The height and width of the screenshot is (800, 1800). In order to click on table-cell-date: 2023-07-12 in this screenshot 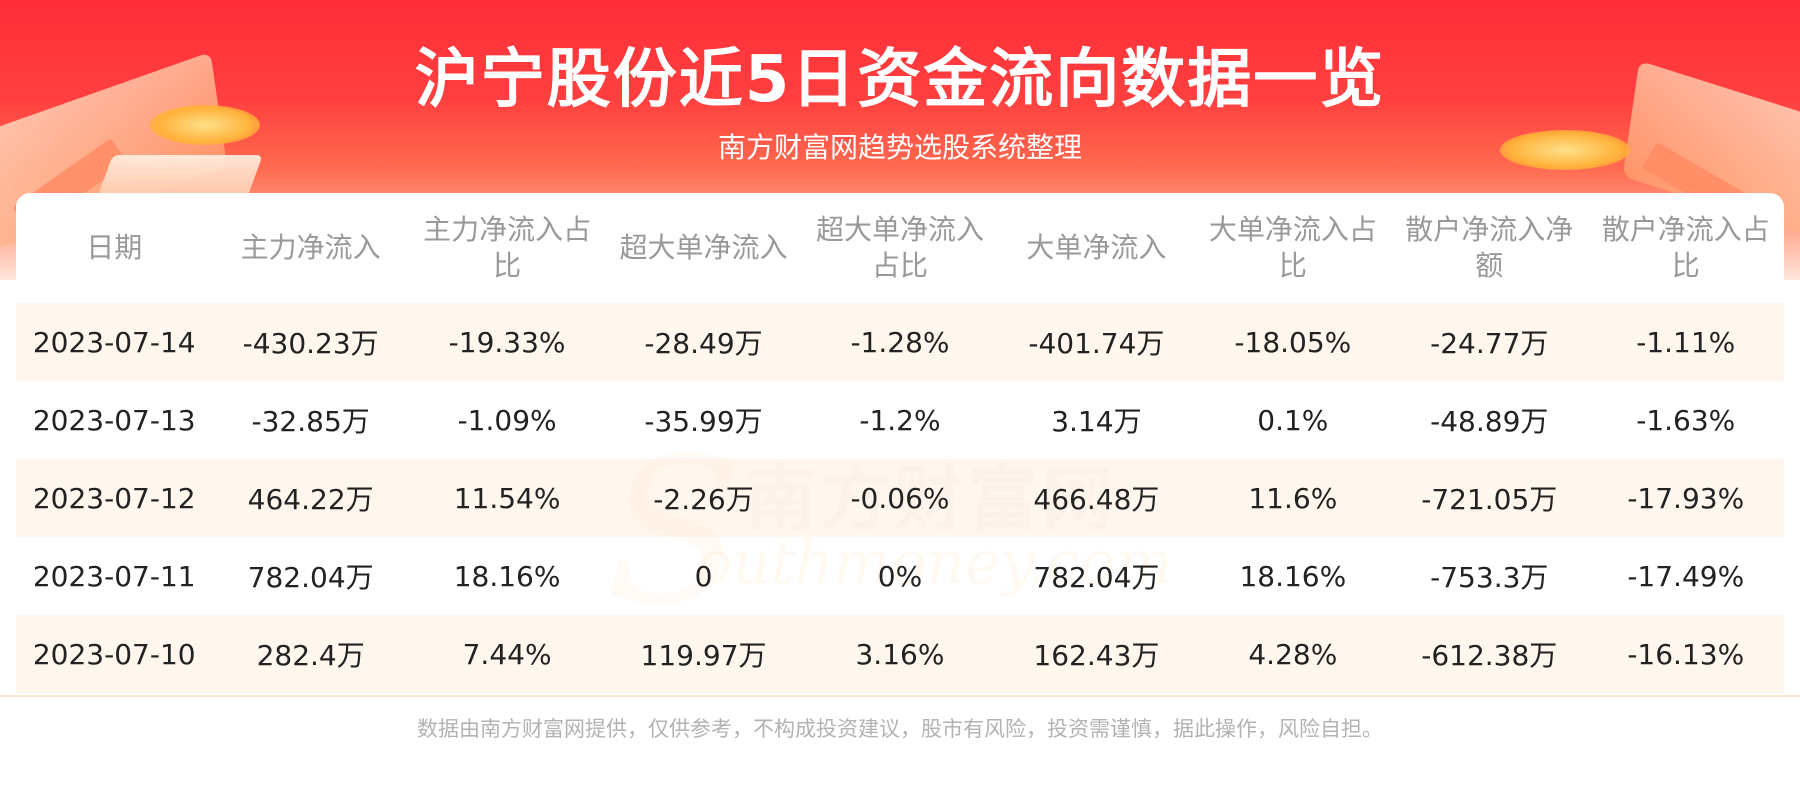, I will do `click(114, 498)`.